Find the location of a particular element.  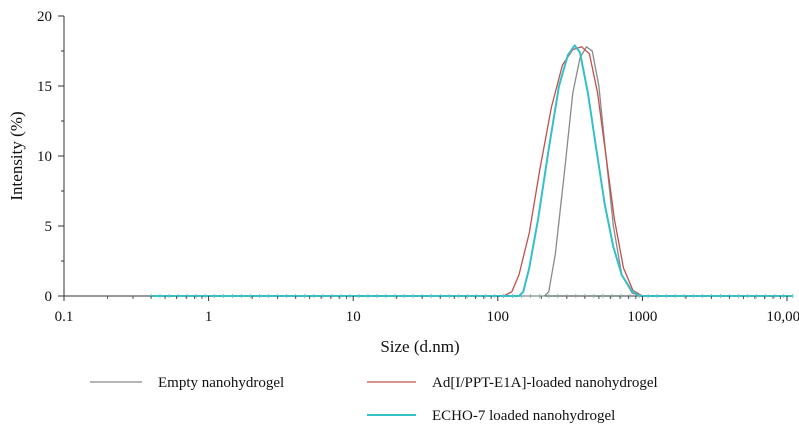

y-tick-label: 20 is located at coordinates (44, 17).